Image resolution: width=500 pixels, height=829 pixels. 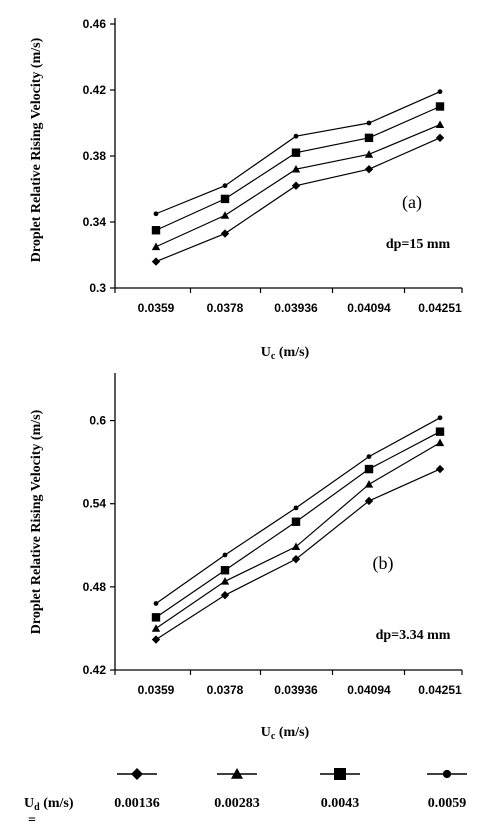 What do you see at coordinates (95, 504) in the screenshot?
I see `chart-b-ytick-label: 0.54` at bounding box center [95, 504].